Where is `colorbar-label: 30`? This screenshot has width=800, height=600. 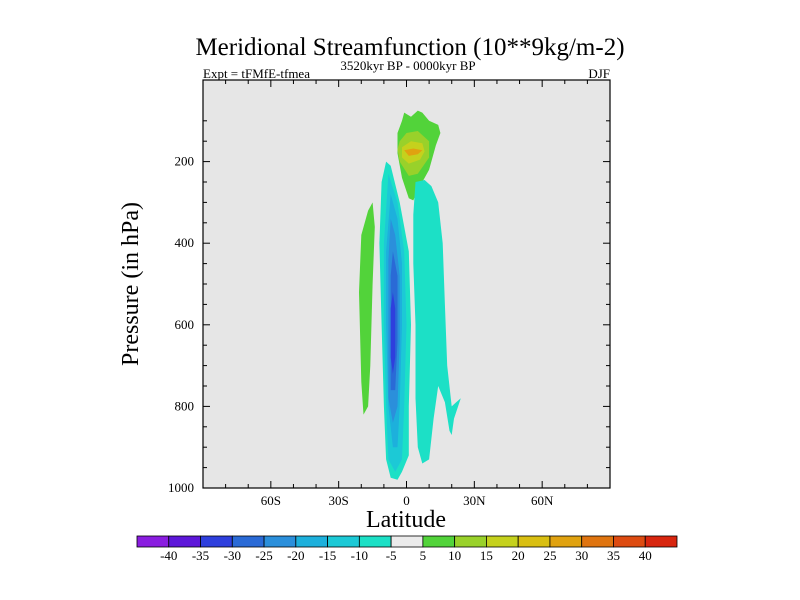
colorbar-label: 30 is located at coordinates (581, 555).